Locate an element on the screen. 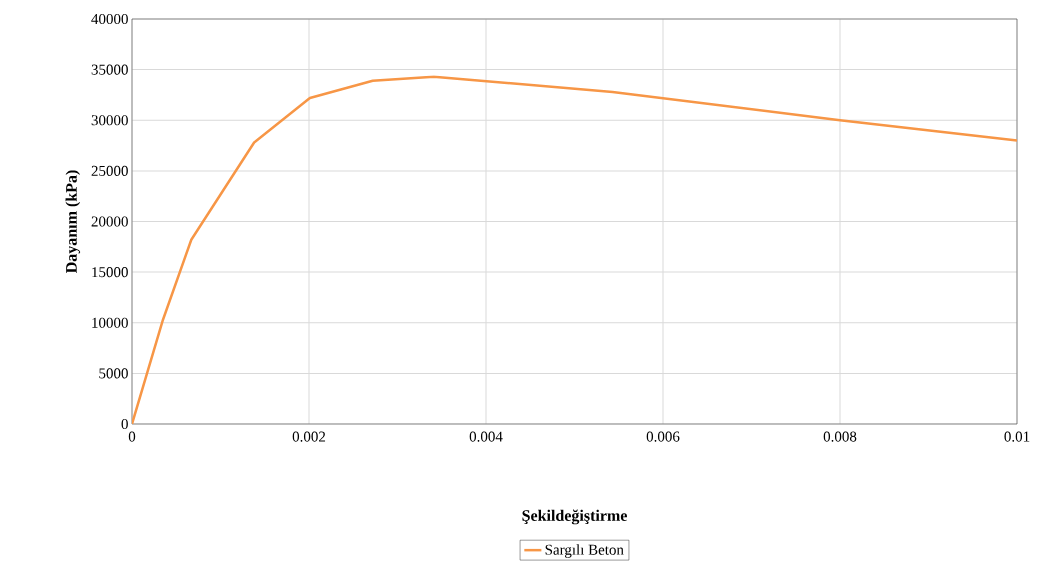  y-tick-label: 30000 is located at coordinates (109, 120).